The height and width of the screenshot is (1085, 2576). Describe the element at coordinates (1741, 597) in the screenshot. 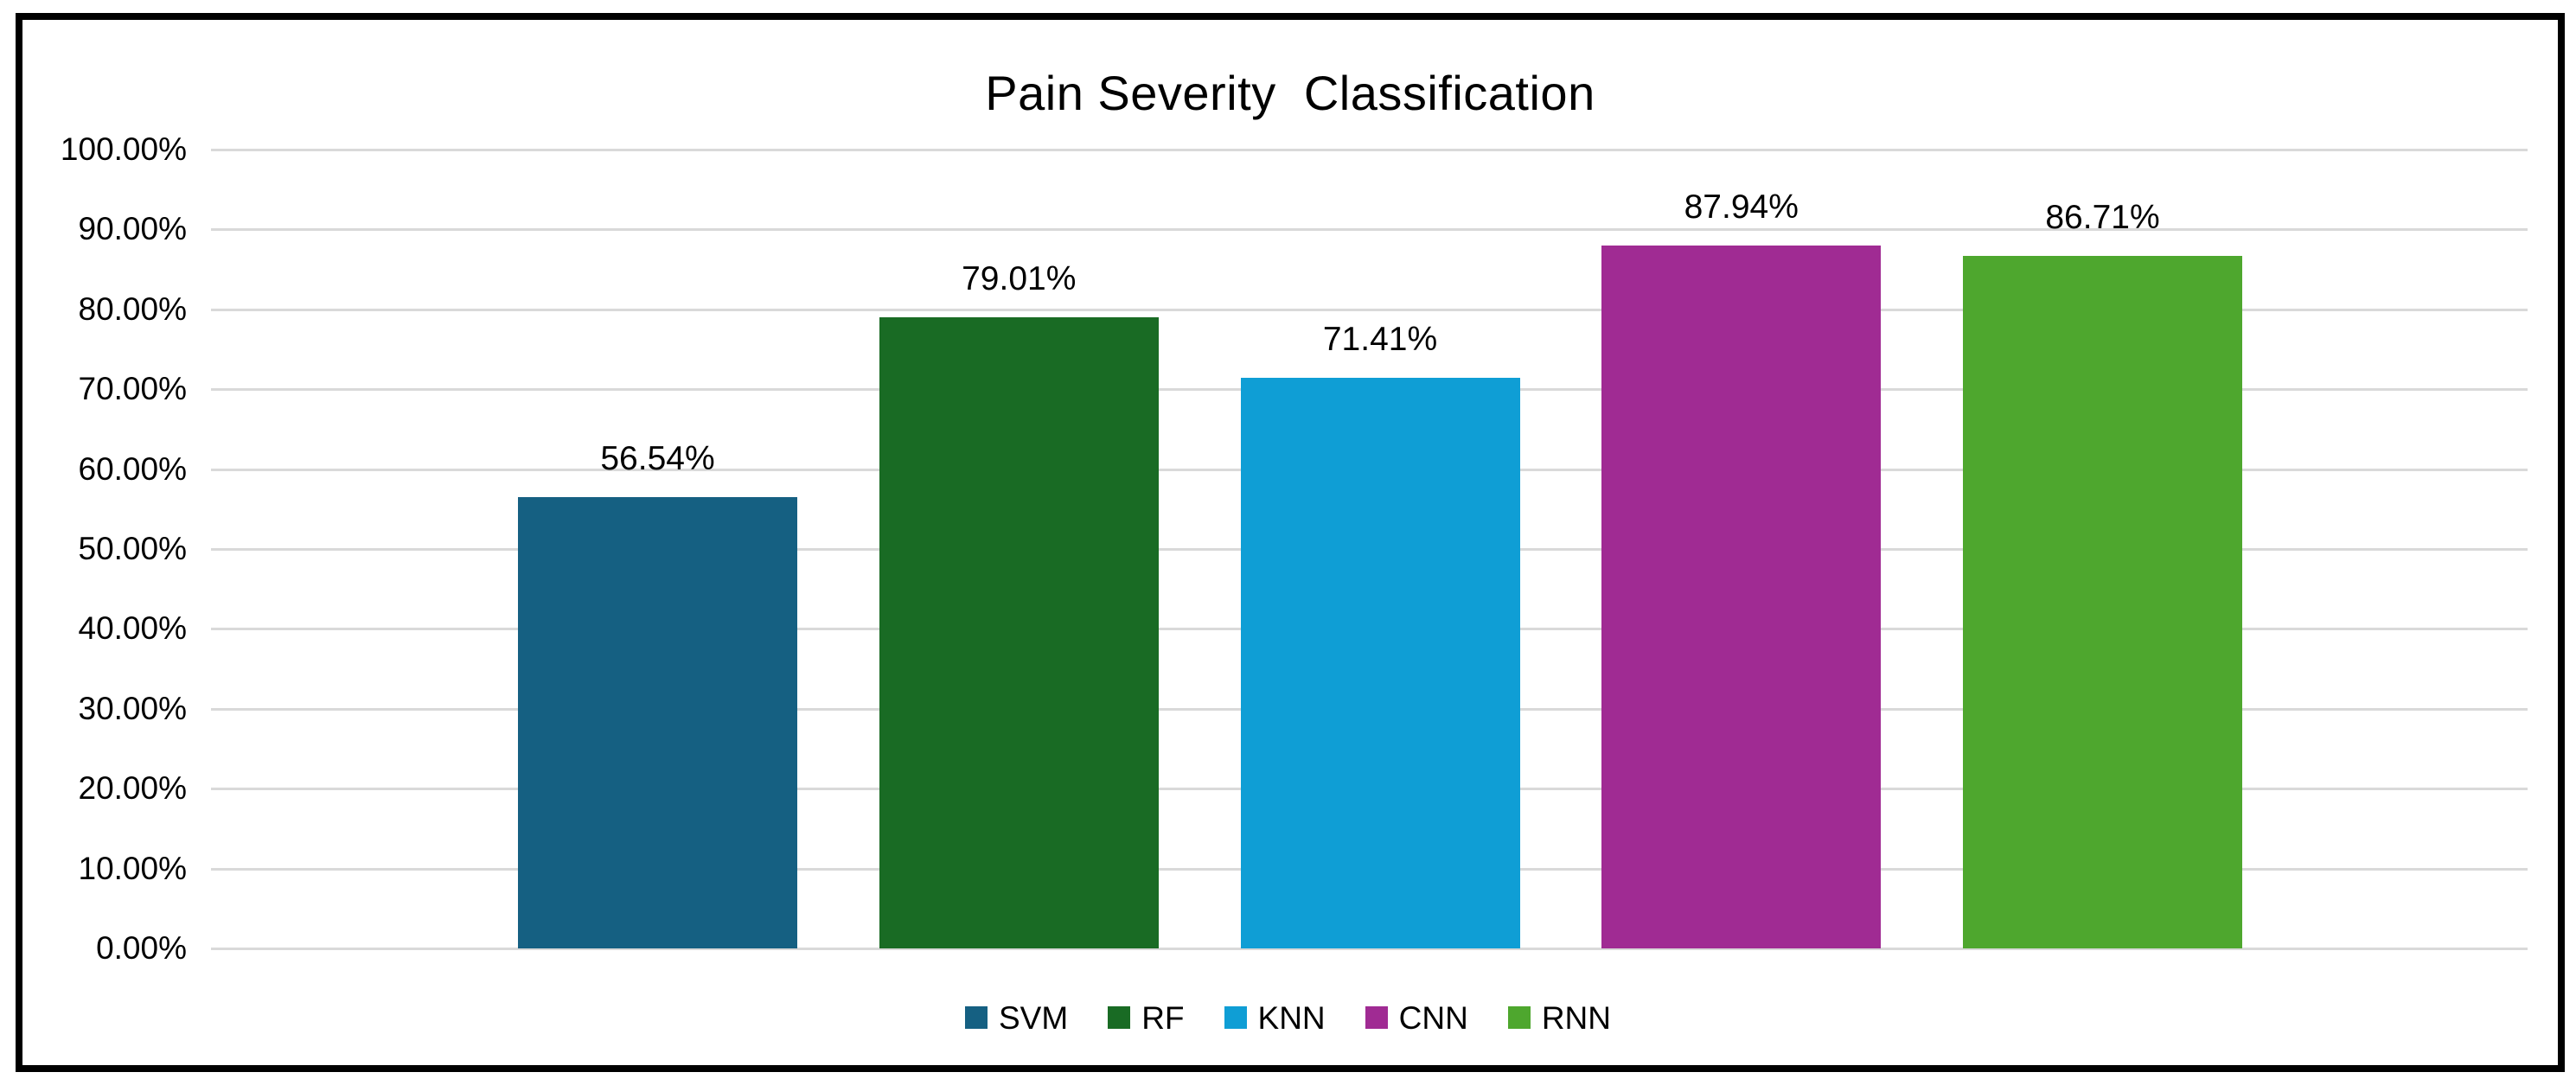

I see `bar-cnn` at that location.